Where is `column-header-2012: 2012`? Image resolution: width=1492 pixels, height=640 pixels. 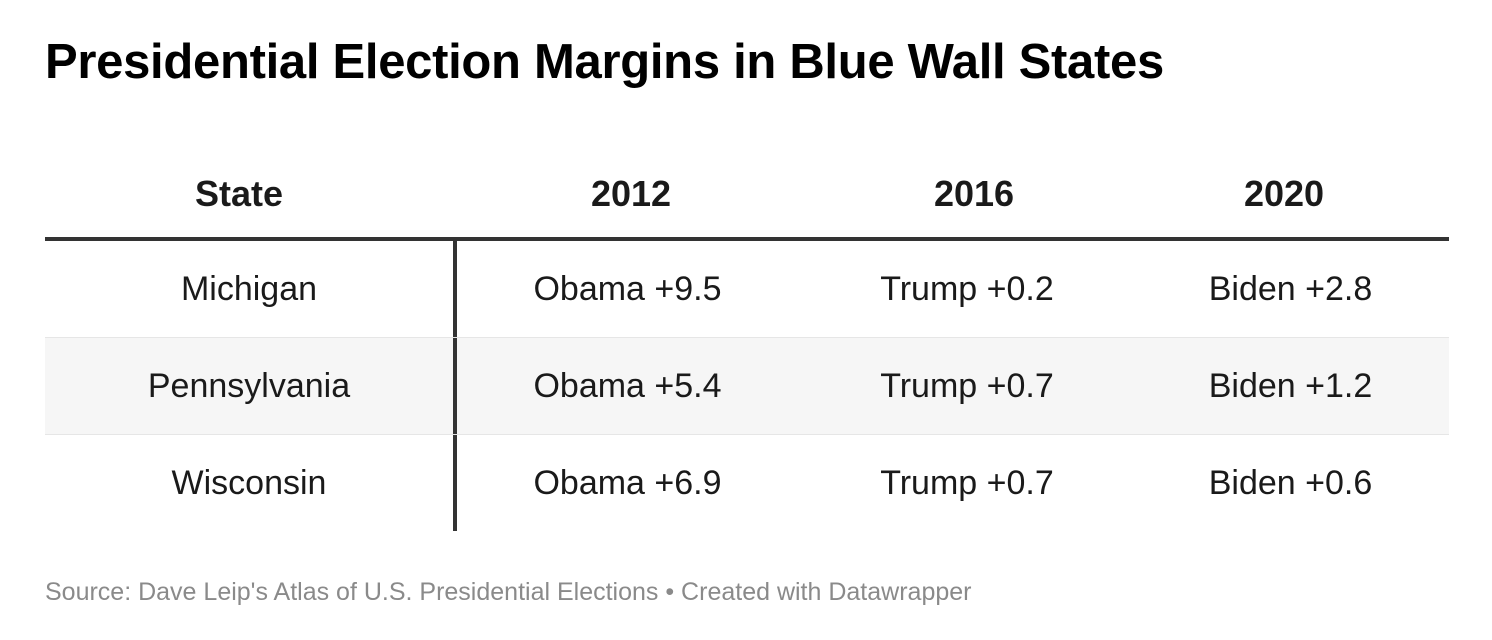 column-header-2012: 2012 is located at coordinates (631, 193).